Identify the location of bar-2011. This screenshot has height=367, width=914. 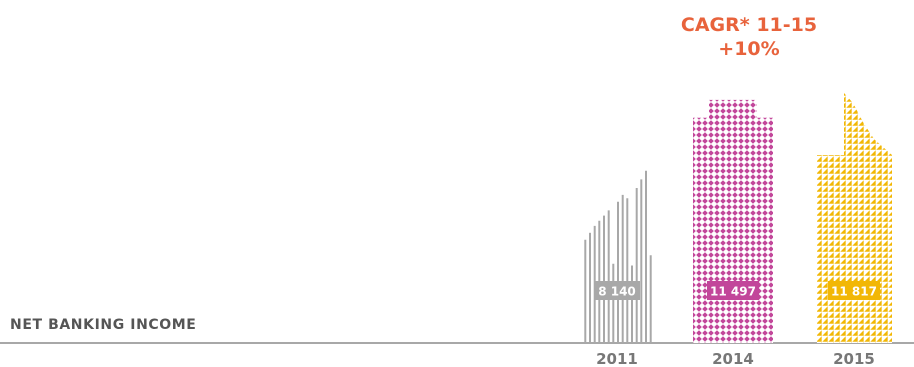
(618, 256).